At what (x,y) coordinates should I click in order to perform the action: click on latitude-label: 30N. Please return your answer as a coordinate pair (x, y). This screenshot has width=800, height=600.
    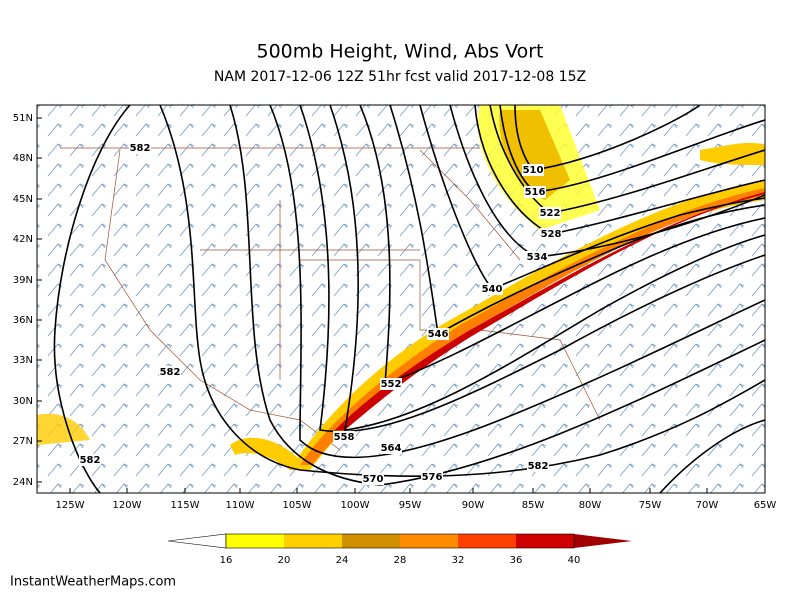
    Looking at the image, I should click on (23, 401).